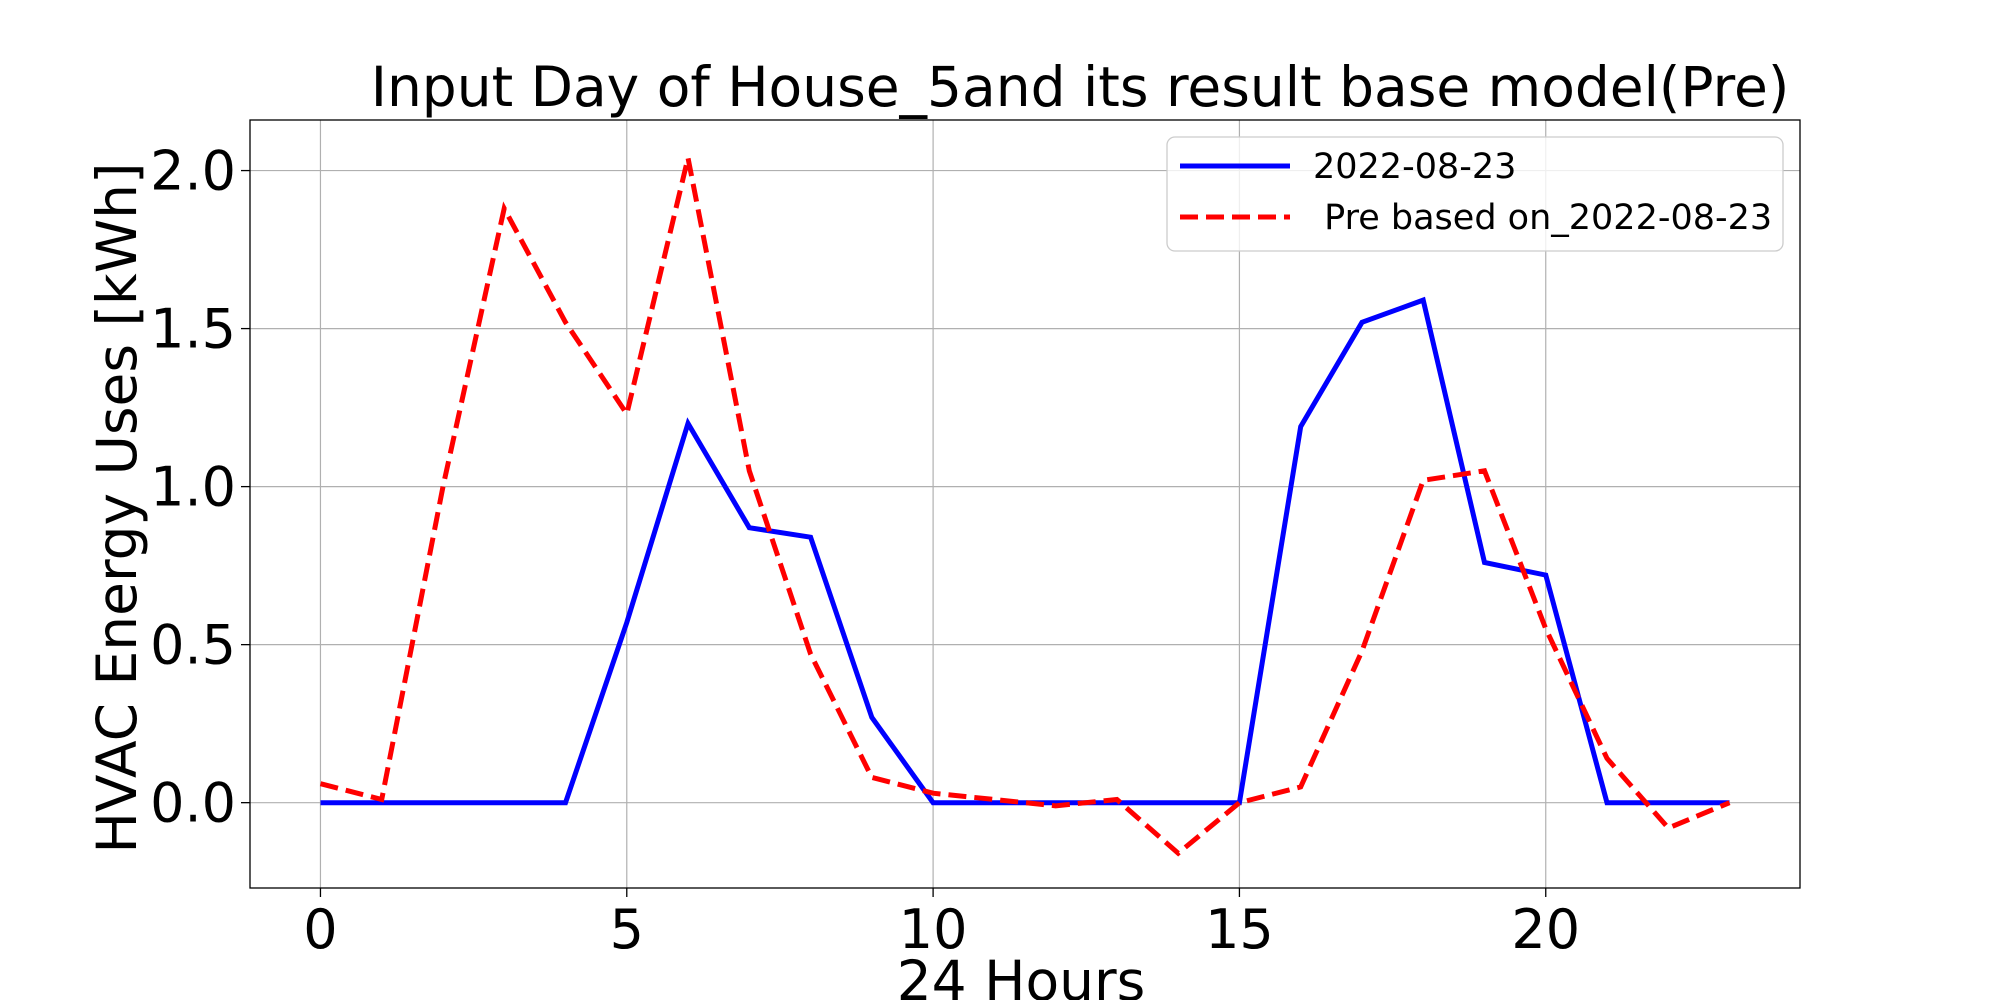  I want to click on y-axis: 0.0 0.5 1.0 1.5 2.0, so click(200, 487).